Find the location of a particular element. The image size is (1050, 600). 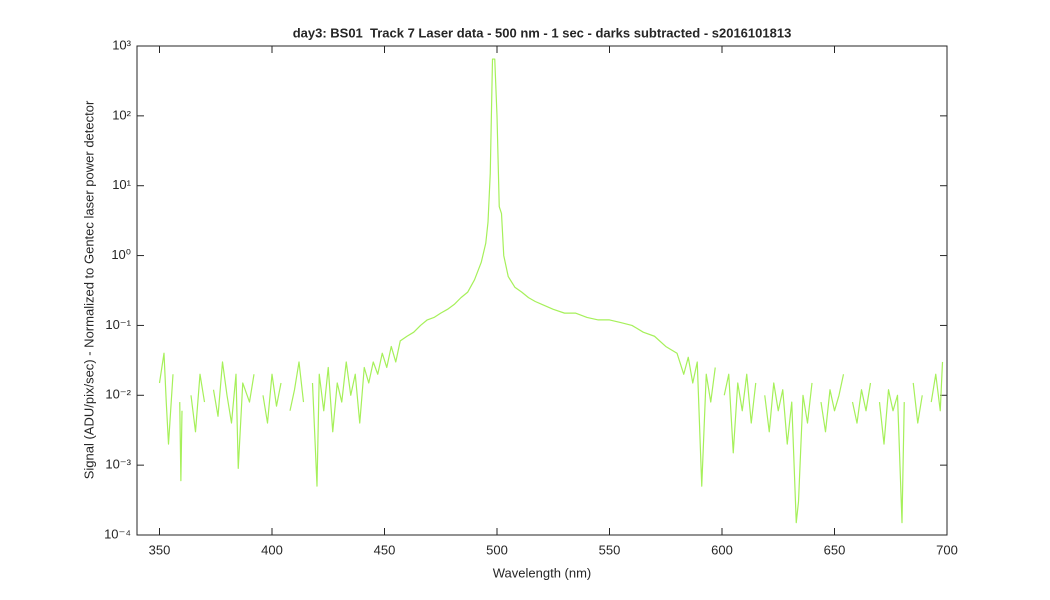

x-tick-label: 700 is located at coordinates (947, 549).